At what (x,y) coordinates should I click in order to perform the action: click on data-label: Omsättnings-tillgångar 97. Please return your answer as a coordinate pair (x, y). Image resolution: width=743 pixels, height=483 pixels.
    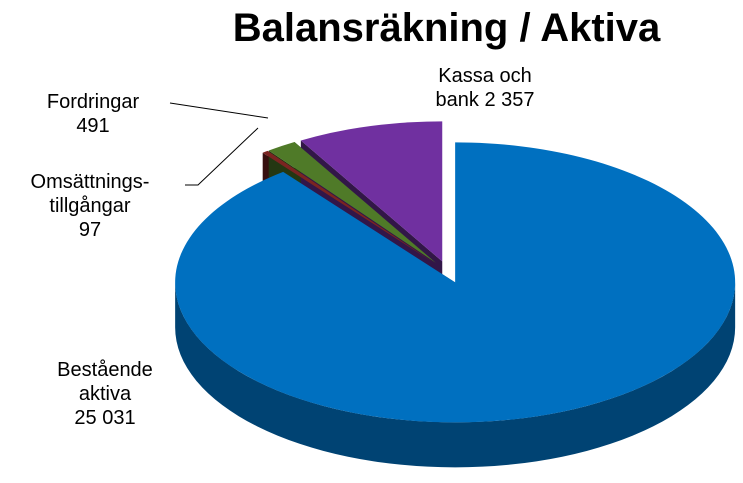
    Looking at the image, I should click on (90, 206).